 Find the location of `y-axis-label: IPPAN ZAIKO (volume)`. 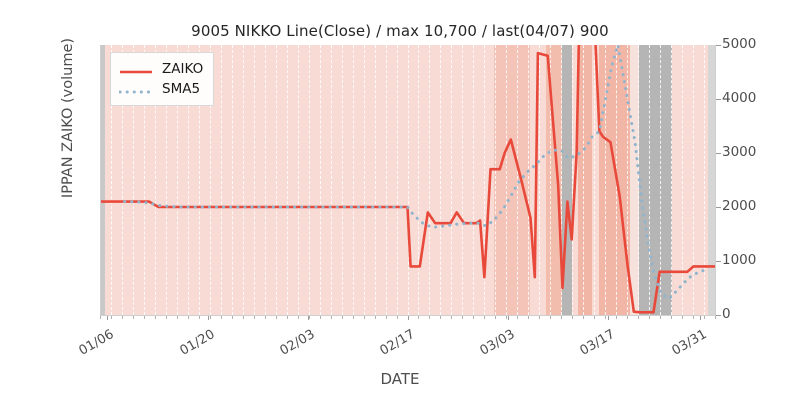

y-axis-label: IPPAN ZAIKO (volume) is located at coordinates (68, 118).